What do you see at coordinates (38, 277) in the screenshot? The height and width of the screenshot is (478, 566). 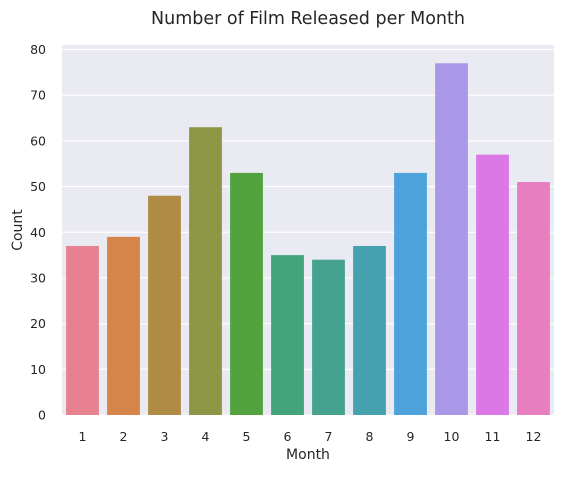 I see `y-tick-label: 30` at bounding box center [38, 277].